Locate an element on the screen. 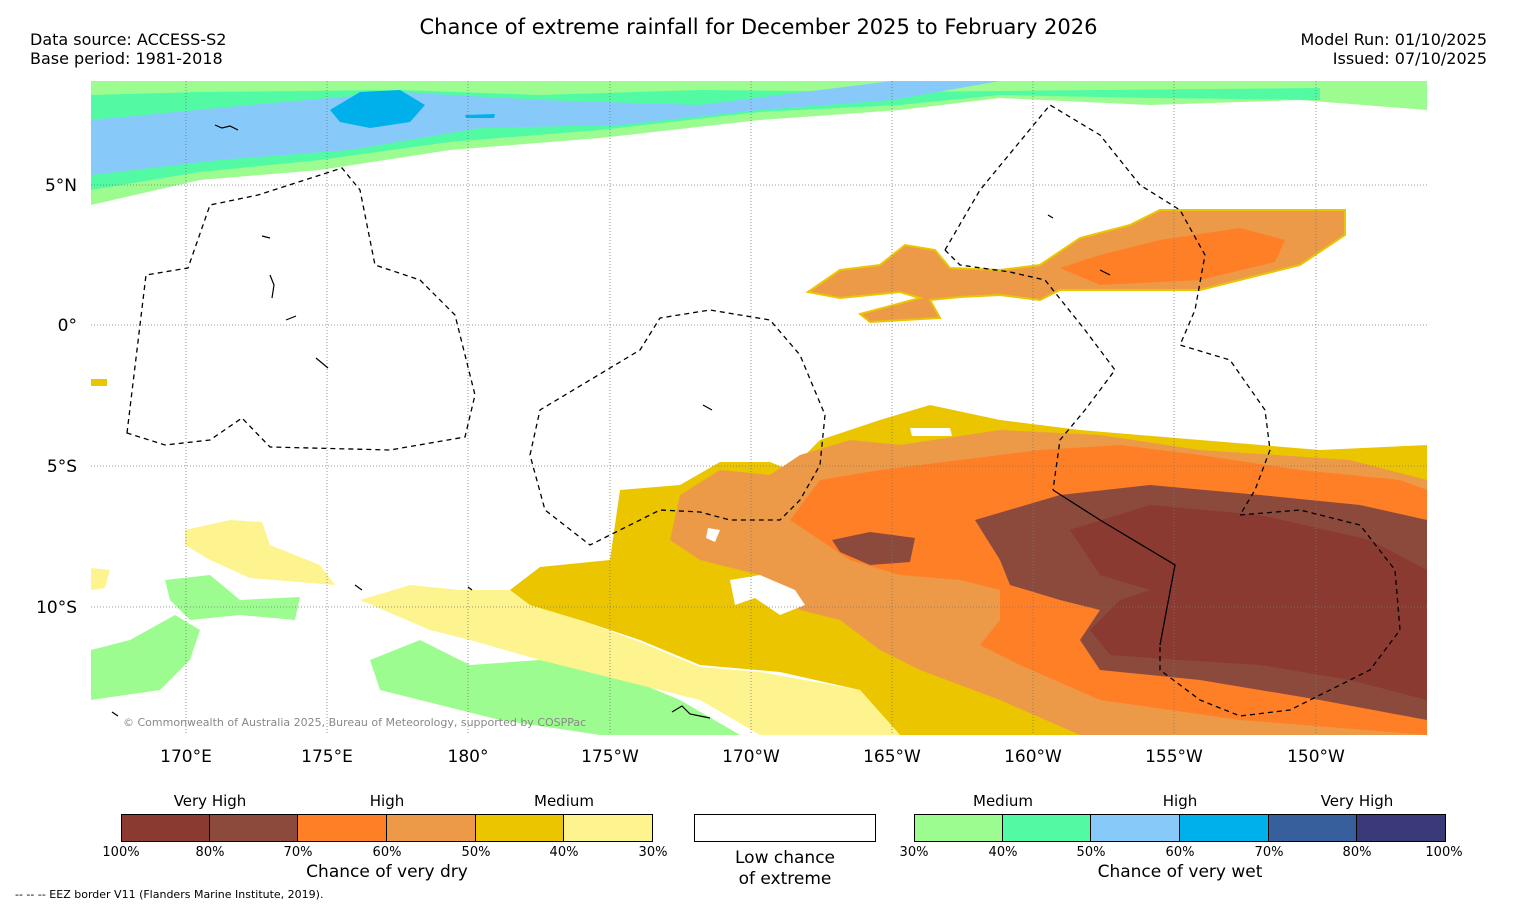 The height and width of the screenshot is (908, 1517). dry-tick: 30% is located at coordinates (653, 852).